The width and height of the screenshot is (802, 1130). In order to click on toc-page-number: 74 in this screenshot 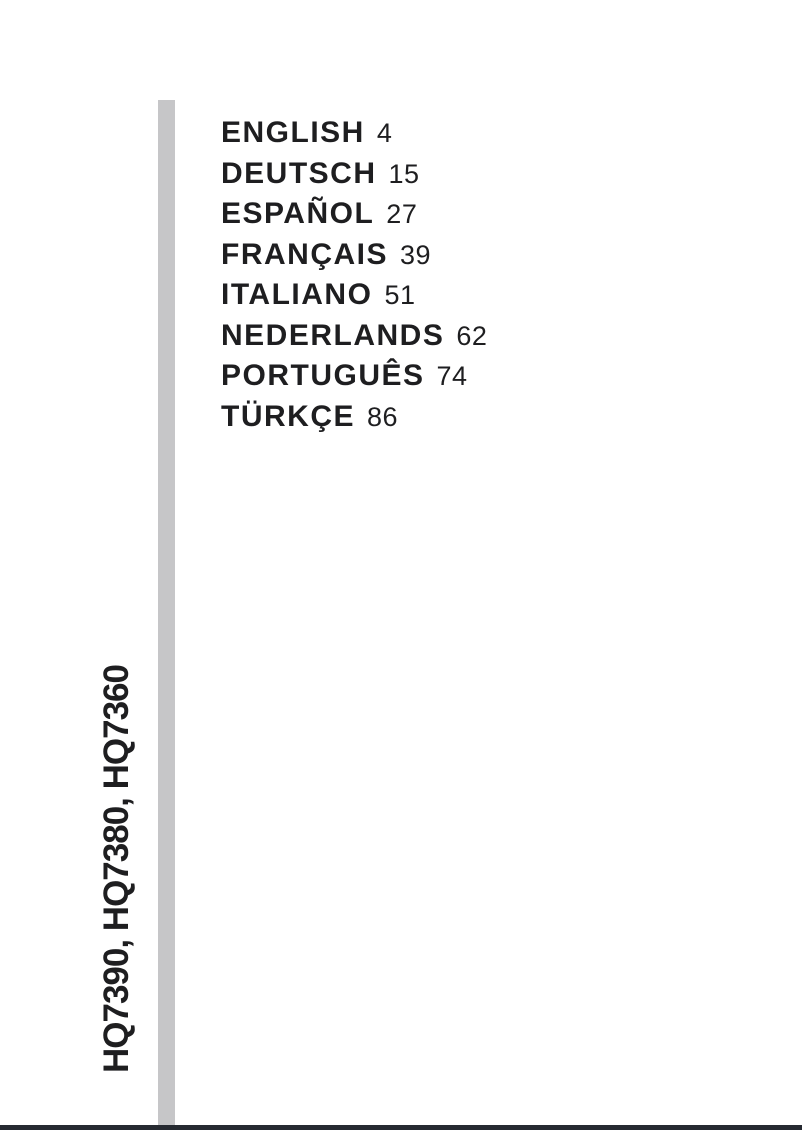, I will do `click(452, 376)`.